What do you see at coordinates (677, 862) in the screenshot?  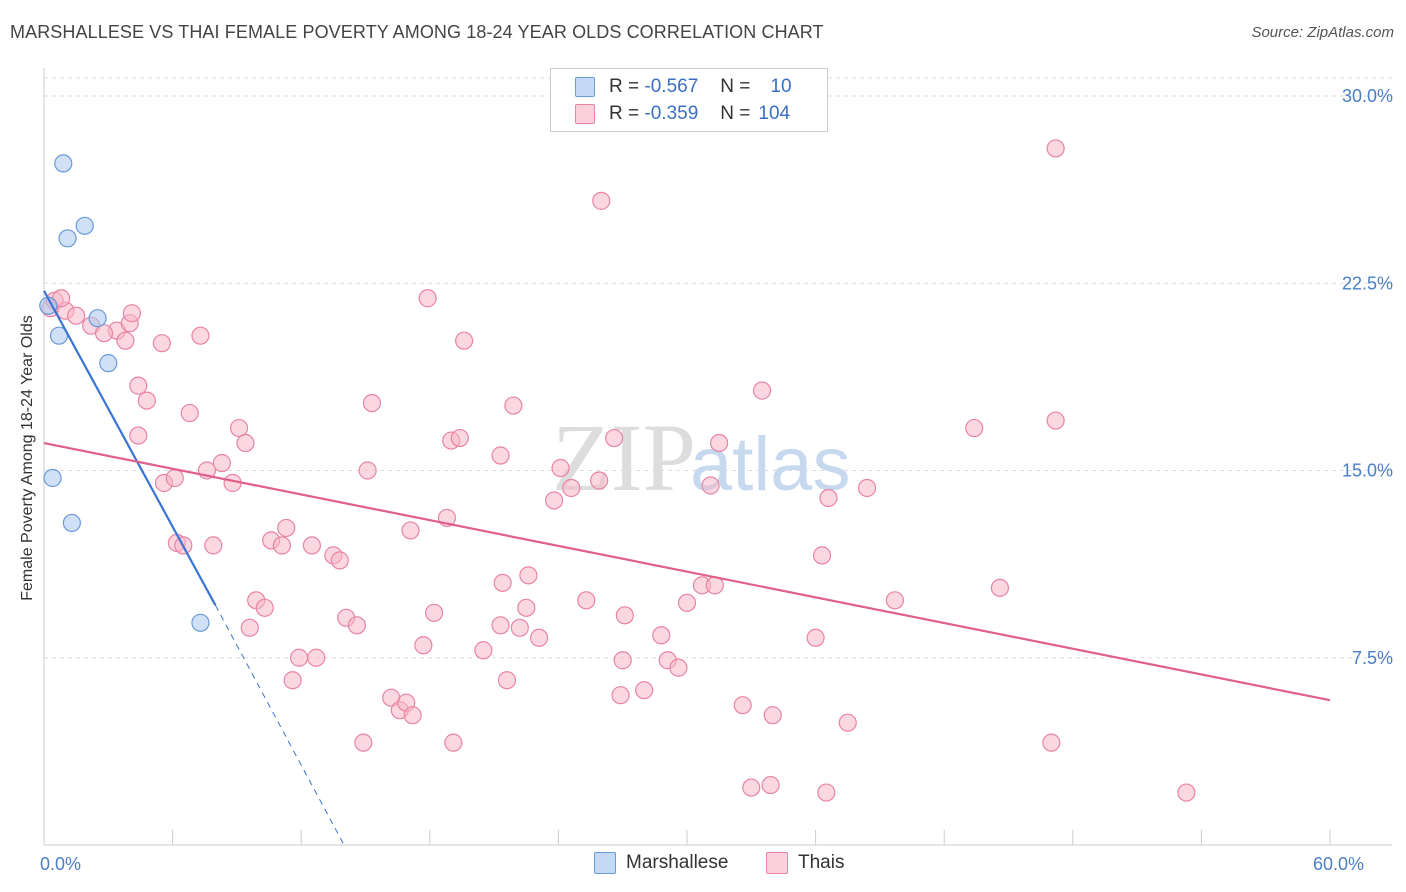 I see `bottom-legend-label: Marshallese` at bounding box center [677, 862].